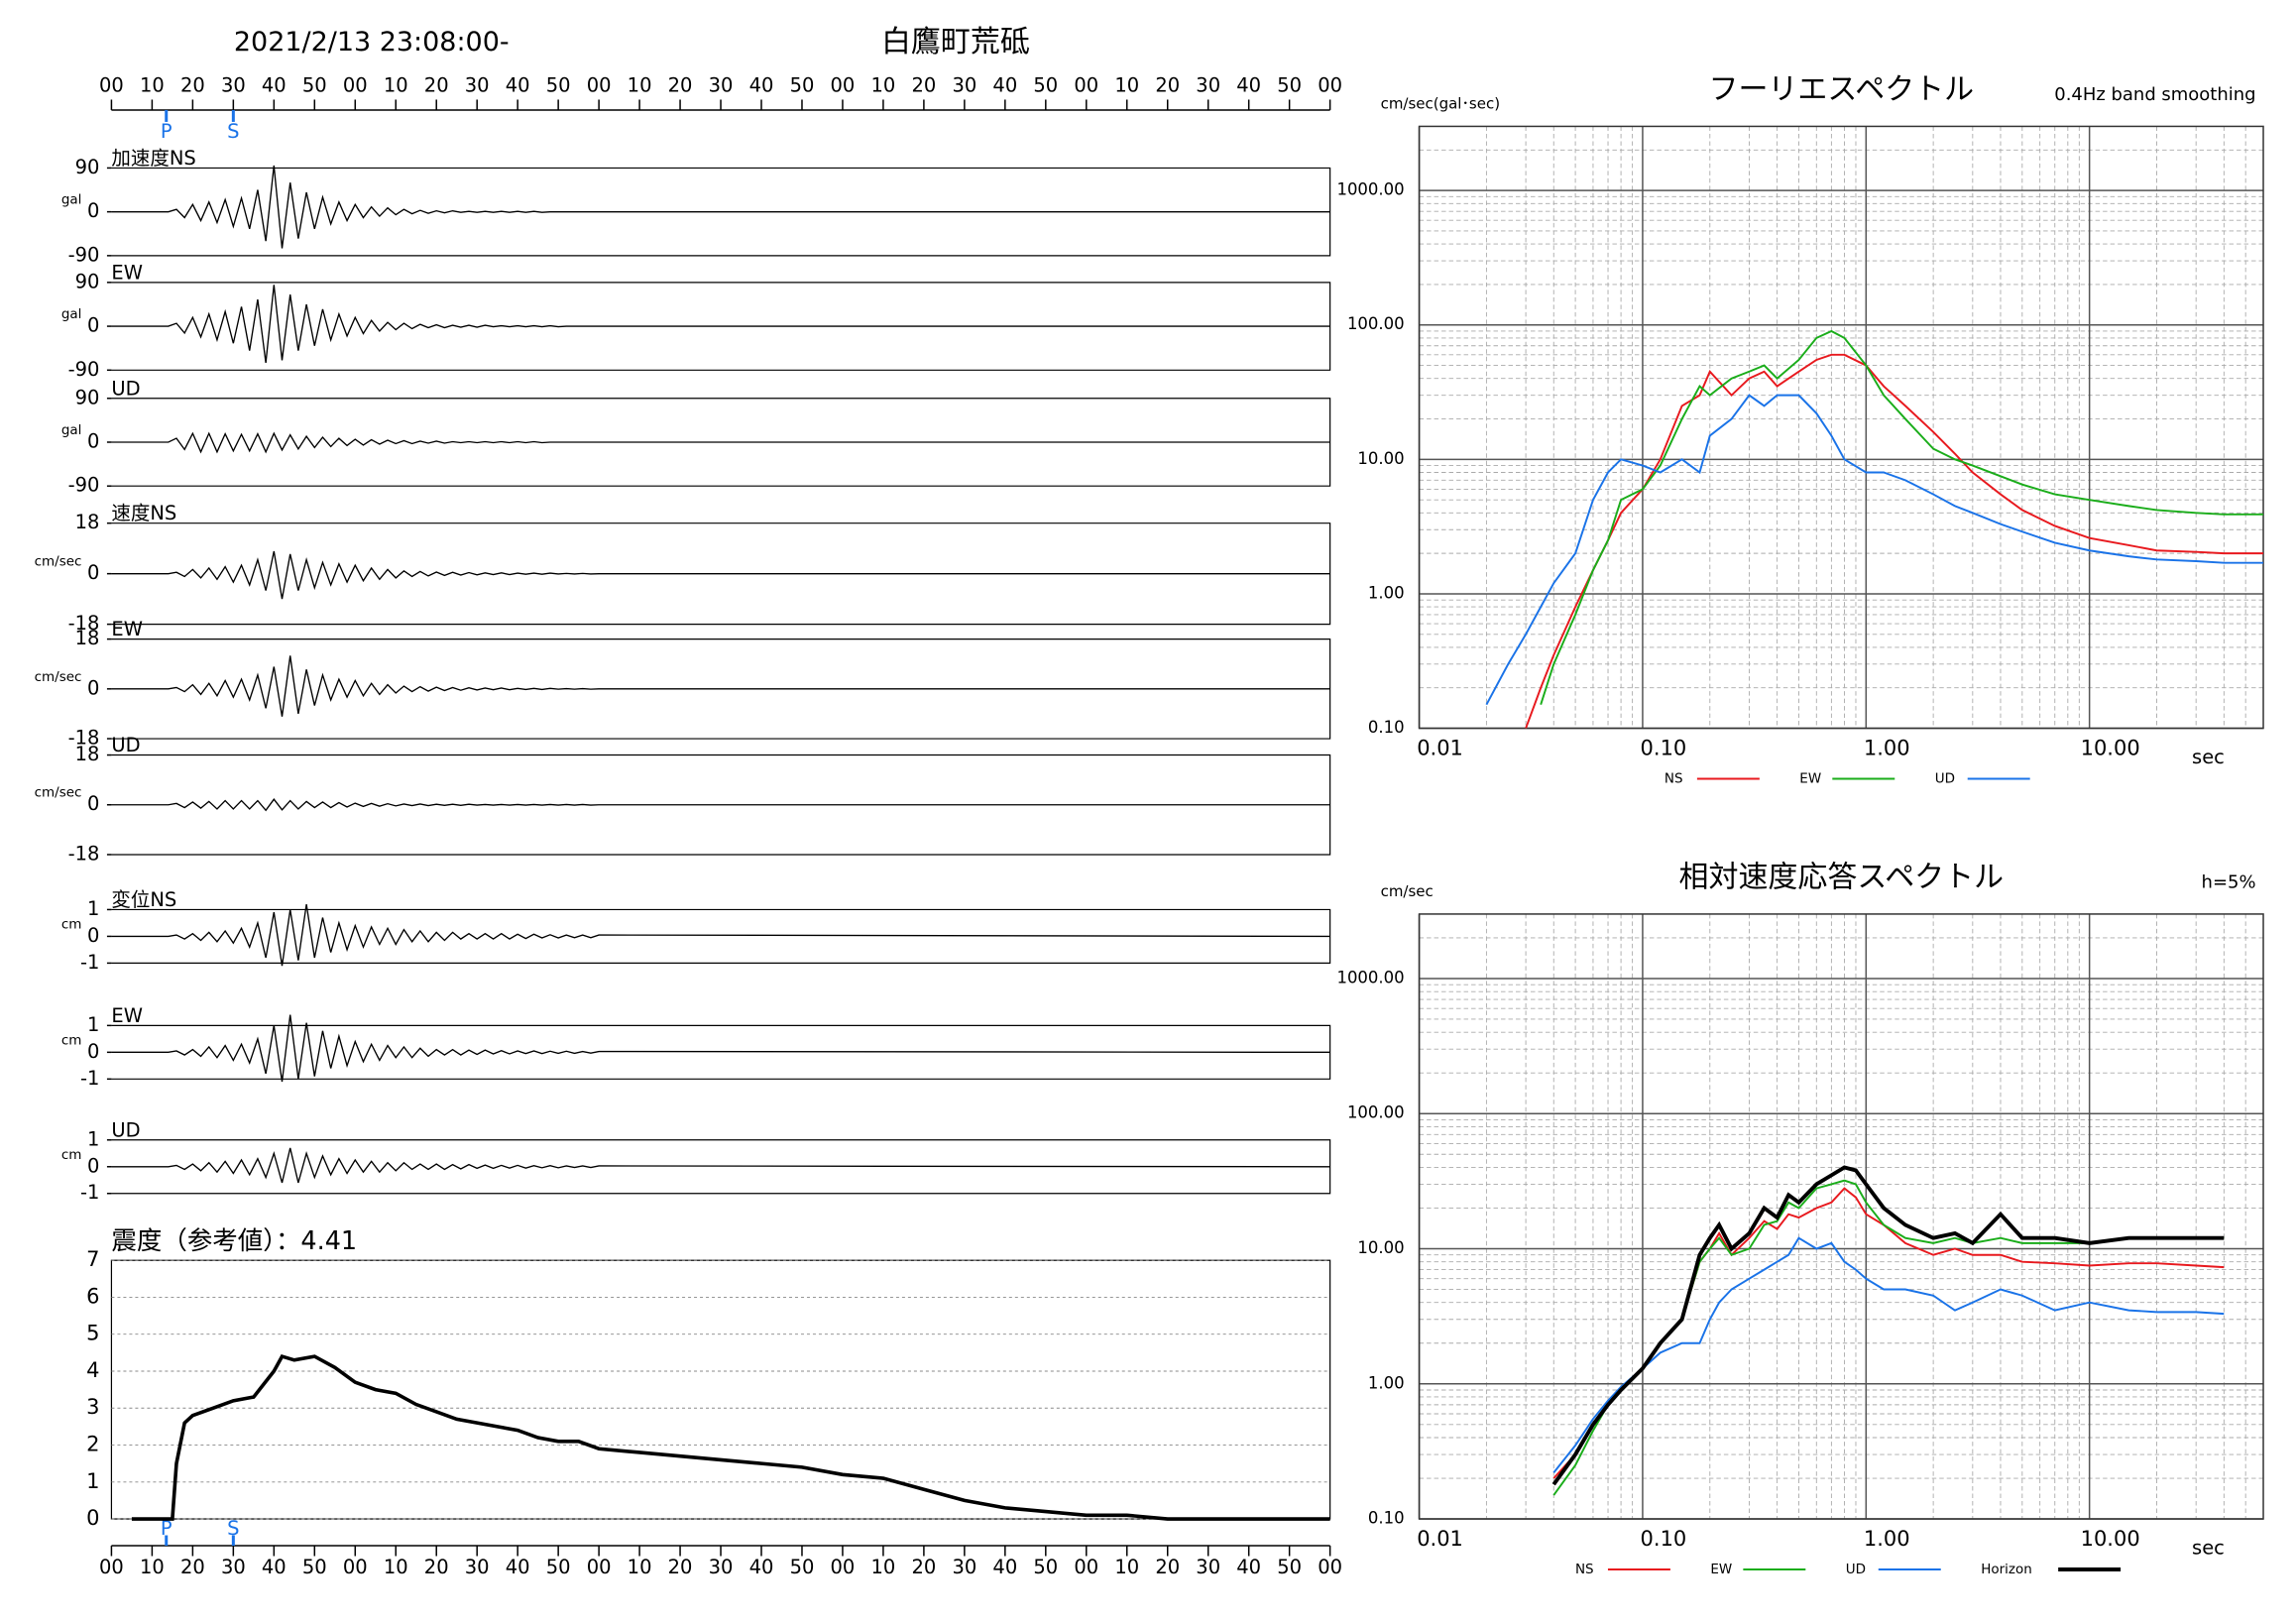  Describe the element at coordinates (1585, 1569) in the screenshot. I see `legend-label: NS` at that location.